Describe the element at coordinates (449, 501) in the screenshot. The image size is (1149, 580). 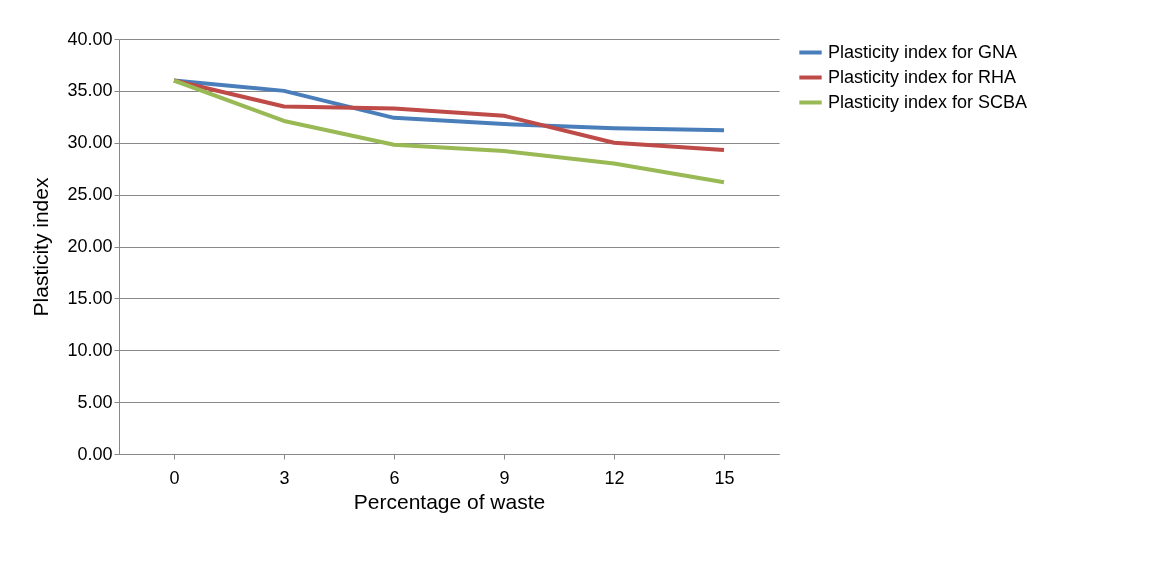
I see `x-axis-title: Percentage of waste` at that location.